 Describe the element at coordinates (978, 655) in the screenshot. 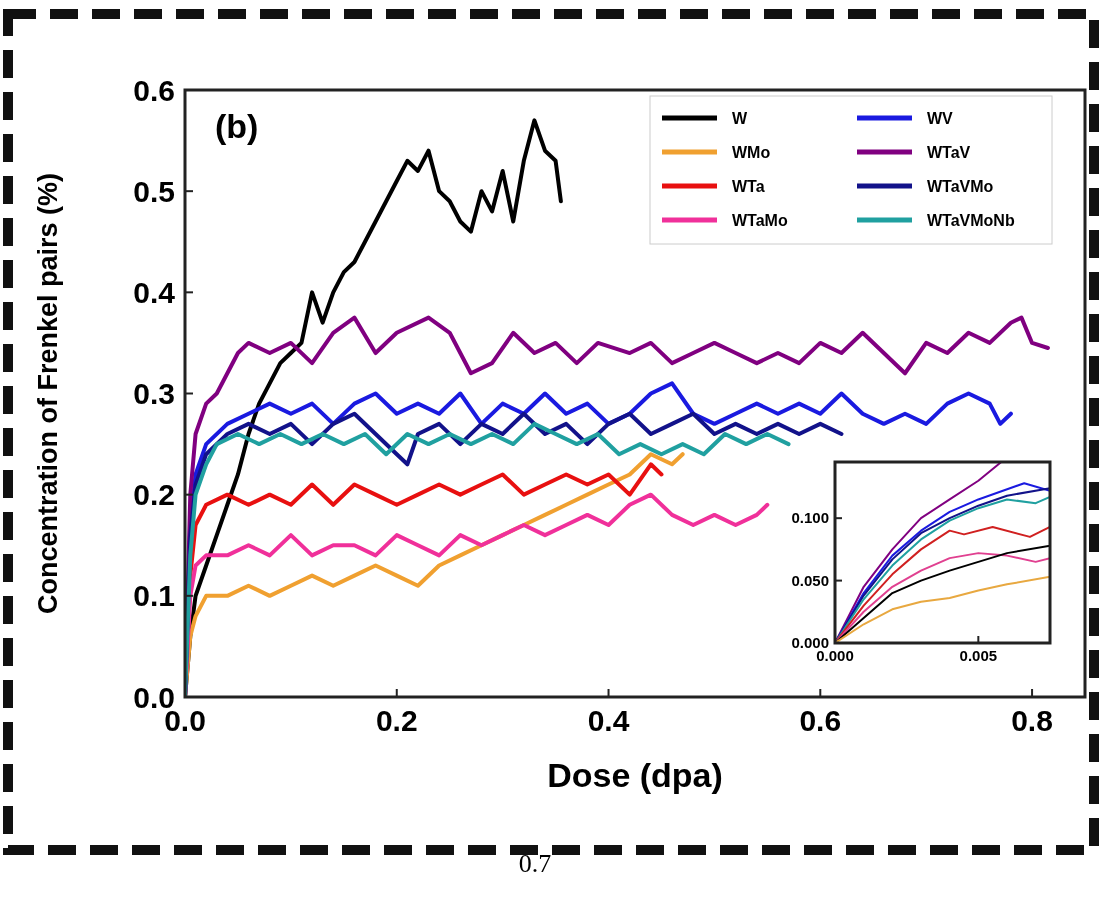

I see `x-tick-label: 0.005` at that location.